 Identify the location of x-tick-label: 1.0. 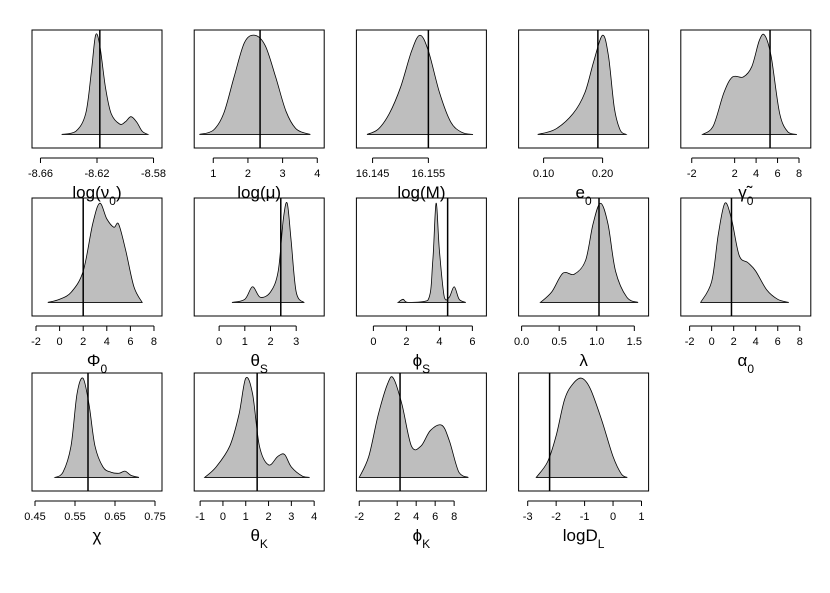
(596, 342).